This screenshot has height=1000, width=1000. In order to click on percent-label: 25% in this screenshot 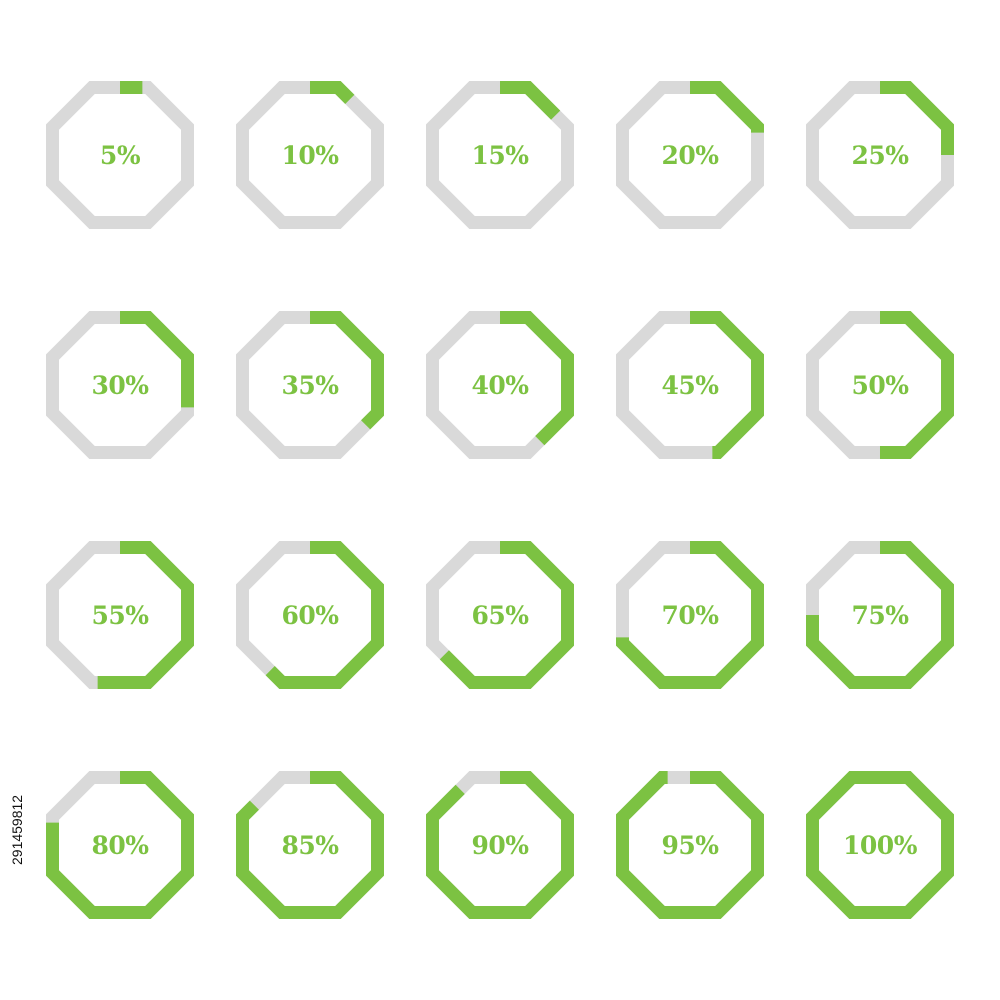, I will do `click(880, 155)`.